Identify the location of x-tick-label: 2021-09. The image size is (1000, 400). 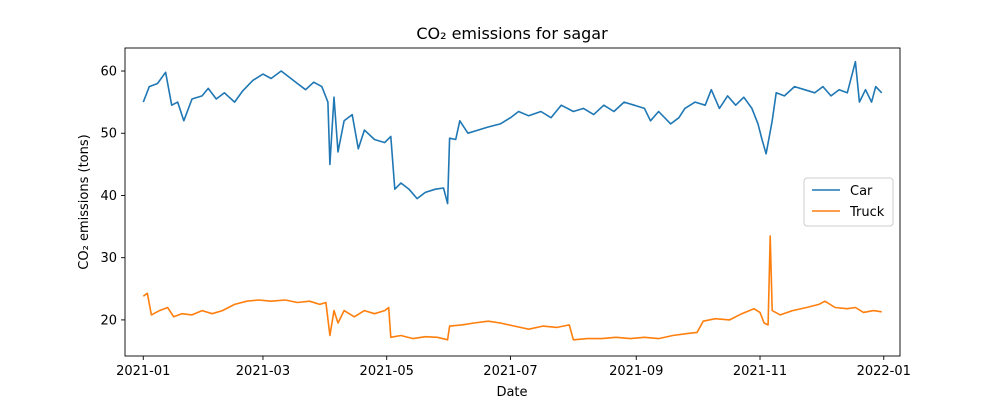
(636, 371).